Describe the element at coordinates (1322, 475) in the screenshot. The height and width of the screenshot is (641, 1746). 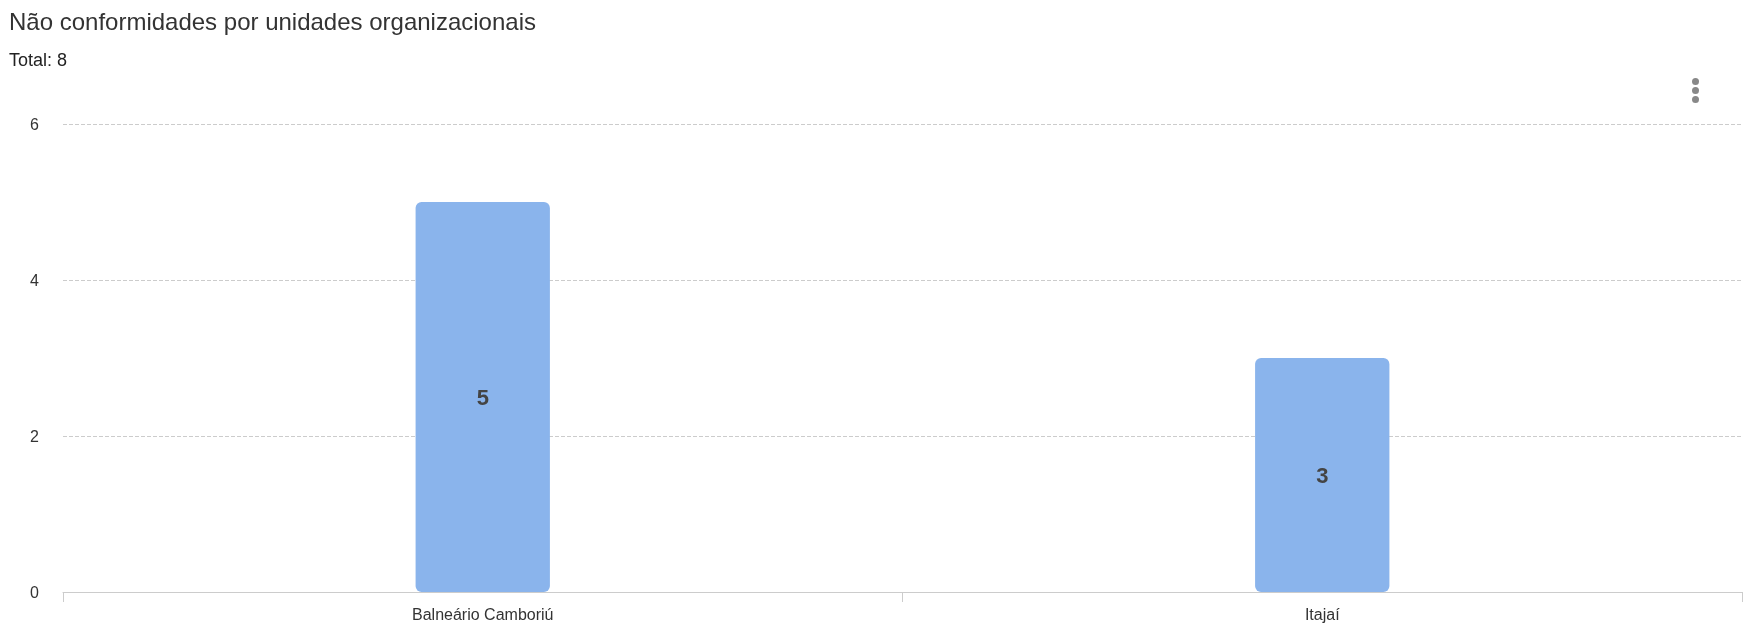
I see `data-label: 3` at that location.